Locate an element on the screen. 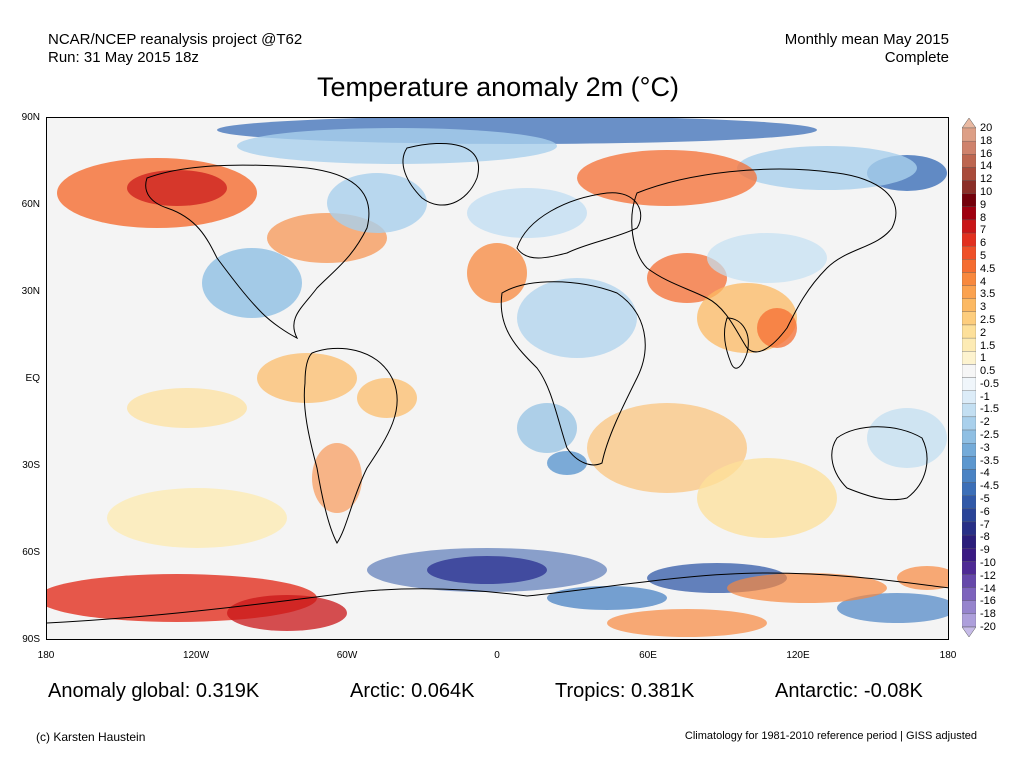 The width and height of the screenshot is (1024, 768). colorbar-label: -7 is located at coordinates (985, 524).